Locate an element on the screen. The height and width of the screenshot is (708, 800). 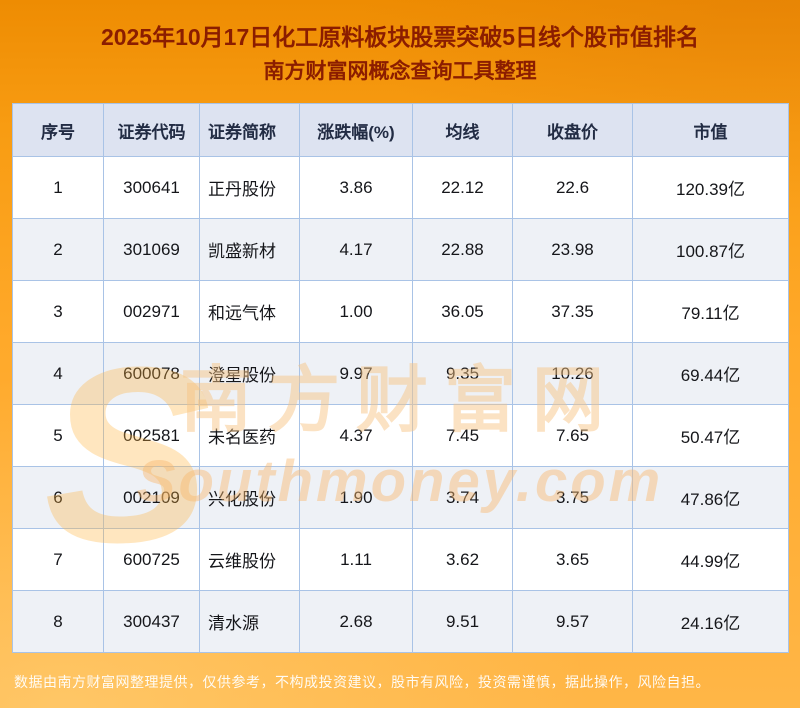
table-row: 6 002109 兴化股份 1.90 3.74 3.75 47.86亿 is located at coordinates (400, 497).